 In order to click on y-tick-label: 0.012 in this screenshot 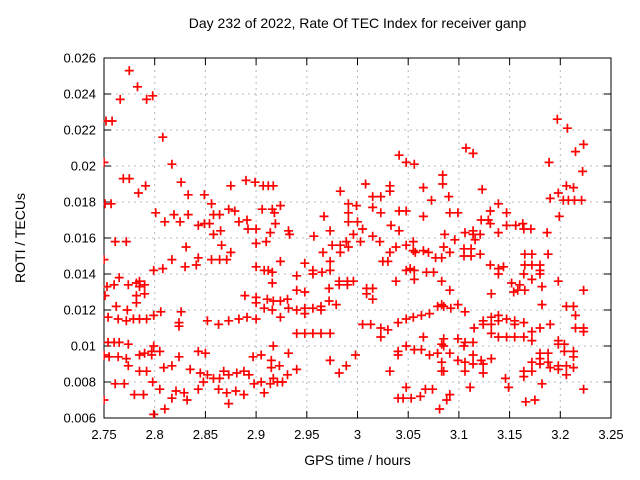, I will do `click(79, 310)`.